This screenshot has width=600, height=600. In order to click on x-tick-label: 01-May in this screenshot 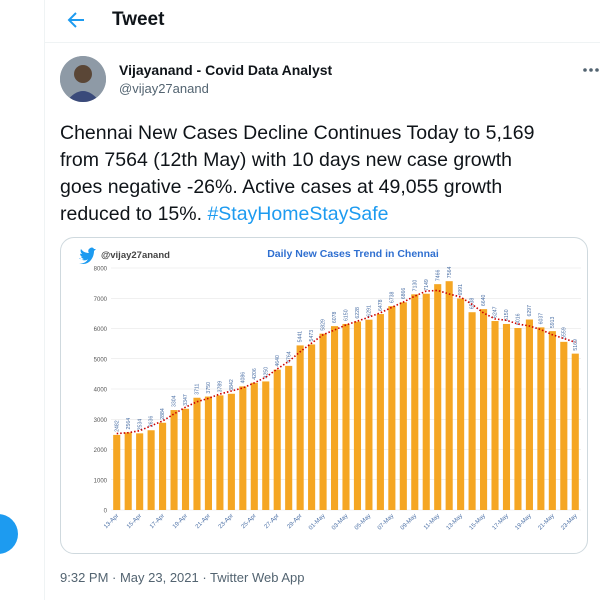, I will do `click(317, 522)`.